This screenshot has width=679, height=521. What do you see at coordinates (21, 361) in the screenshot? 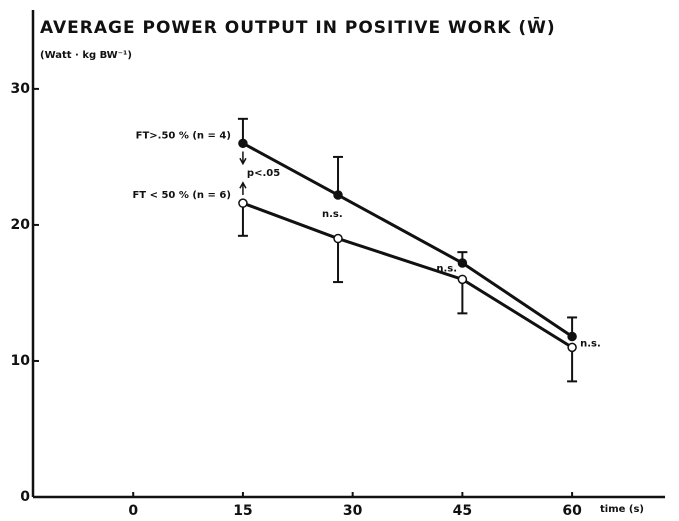
I see `y-tick-label: 10` at bounding box center [21, 361].